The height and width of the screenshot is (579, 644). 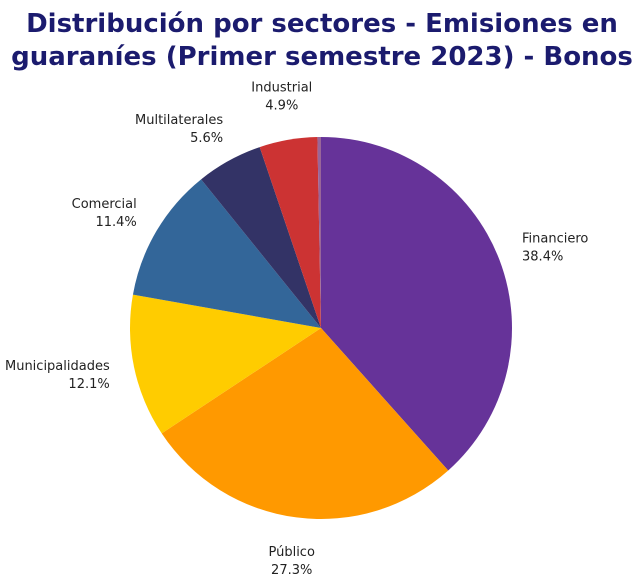 I want to click on pie-slice-multilaterales, so click(x=261, y=237).